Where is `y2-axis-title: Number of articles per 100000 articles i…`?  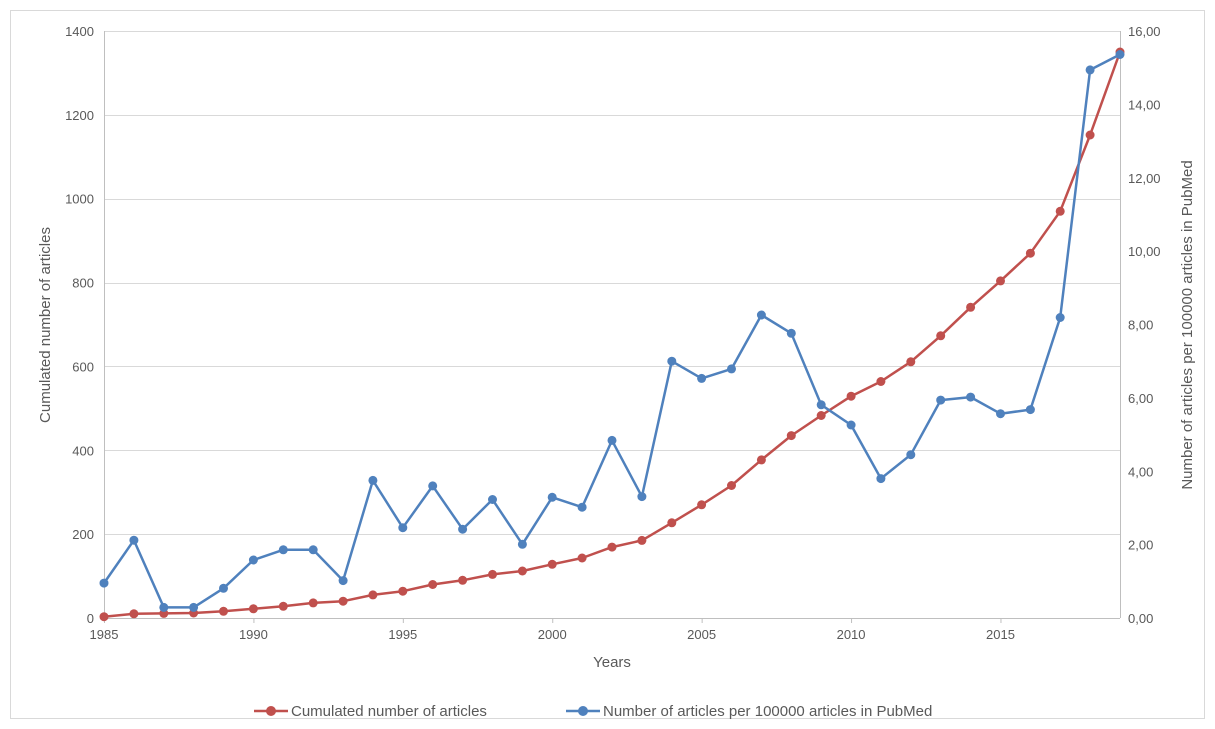
y2-axis-title: Number of articles per 100000 articles i… is located at coordinates (1187, 324).